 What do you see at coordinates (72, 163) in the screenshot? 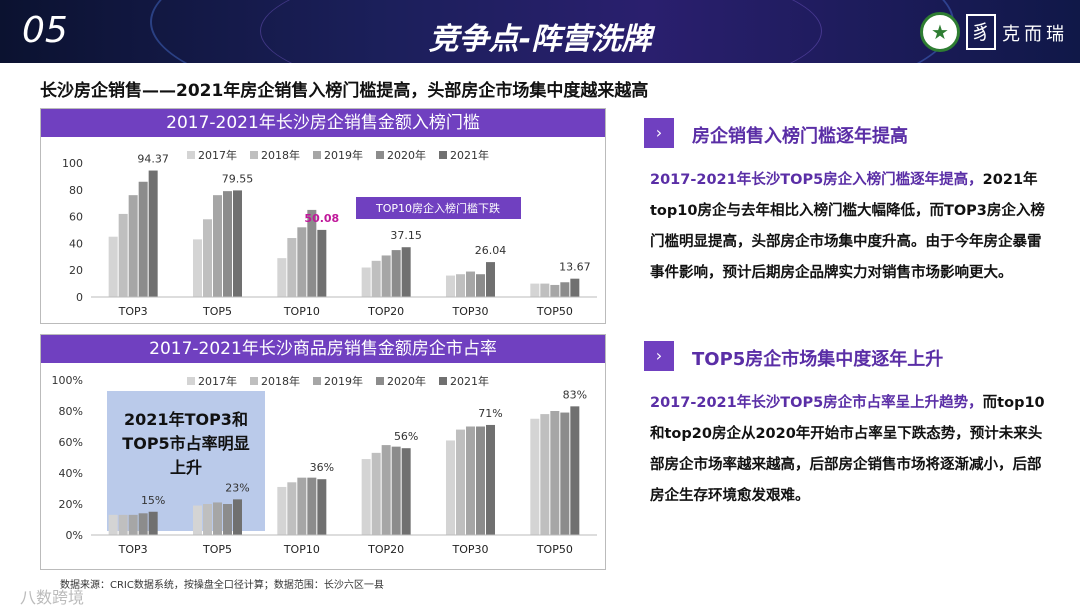
I see `y-tick-label: 100` at bounding box center [72, 163].